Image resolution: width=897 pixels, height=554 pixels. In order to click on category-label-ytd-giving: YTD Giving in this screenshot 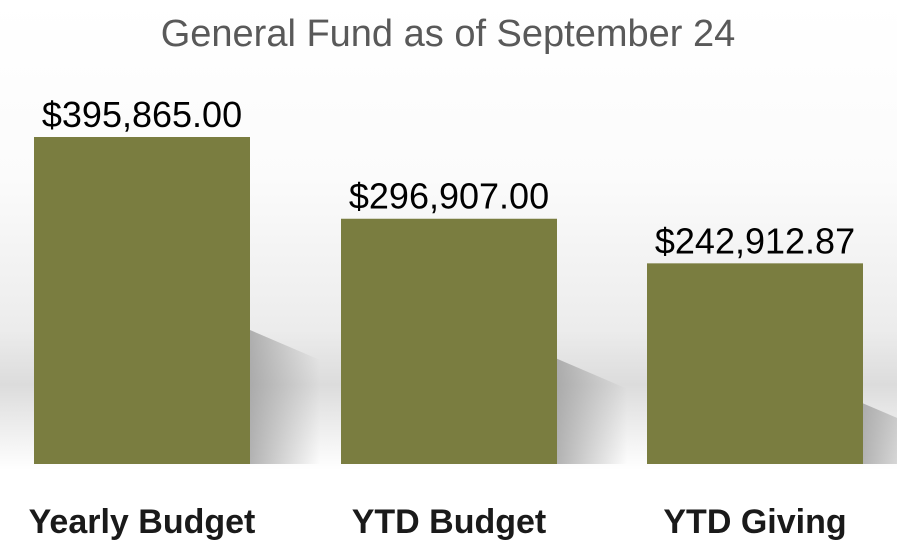, I will do `click(754, 522)`.